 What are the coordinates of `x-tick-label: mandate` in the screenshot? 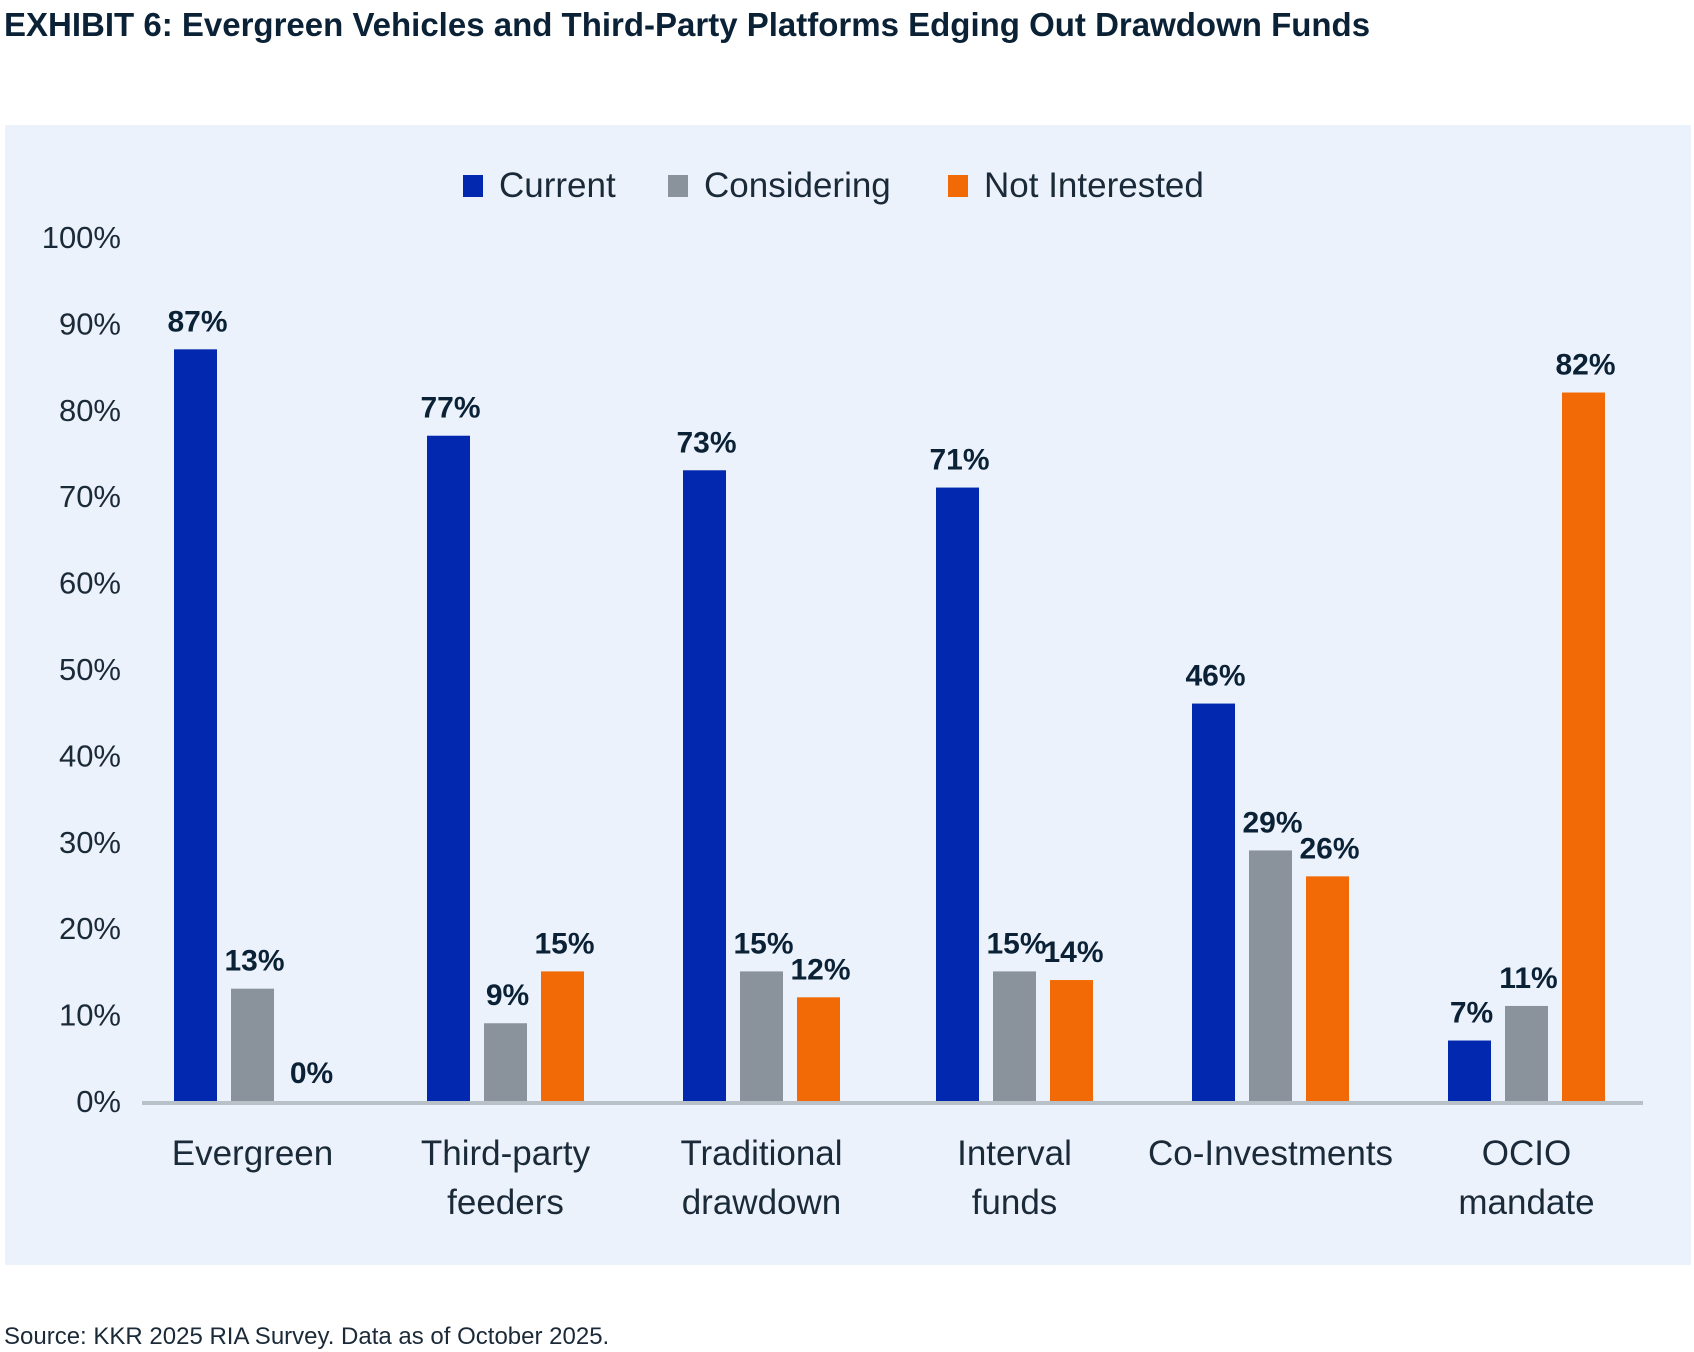 It's located at (1526, 1202).